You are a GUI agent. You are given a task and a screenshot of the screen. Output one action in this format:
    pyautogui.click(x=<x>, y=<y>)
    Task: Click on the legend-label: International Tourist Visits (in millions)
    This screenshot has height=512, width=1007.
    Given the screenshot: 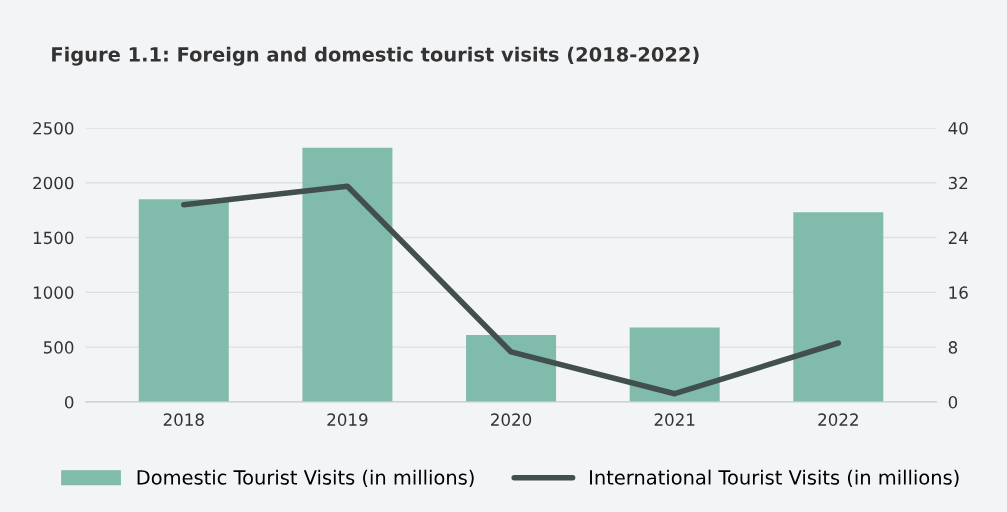 What is the action you would take?
    pyautogui.click(x=774, y=478)
    